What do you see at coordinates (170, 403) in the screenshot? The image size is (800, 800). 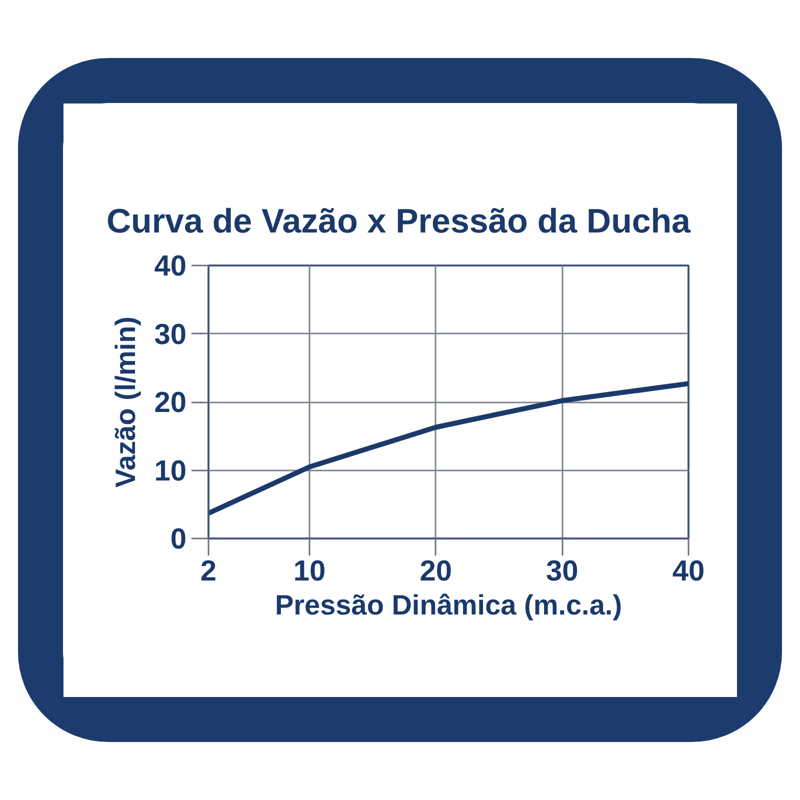 I see `y-tick-label: 20` at bounding box center [170, 403].